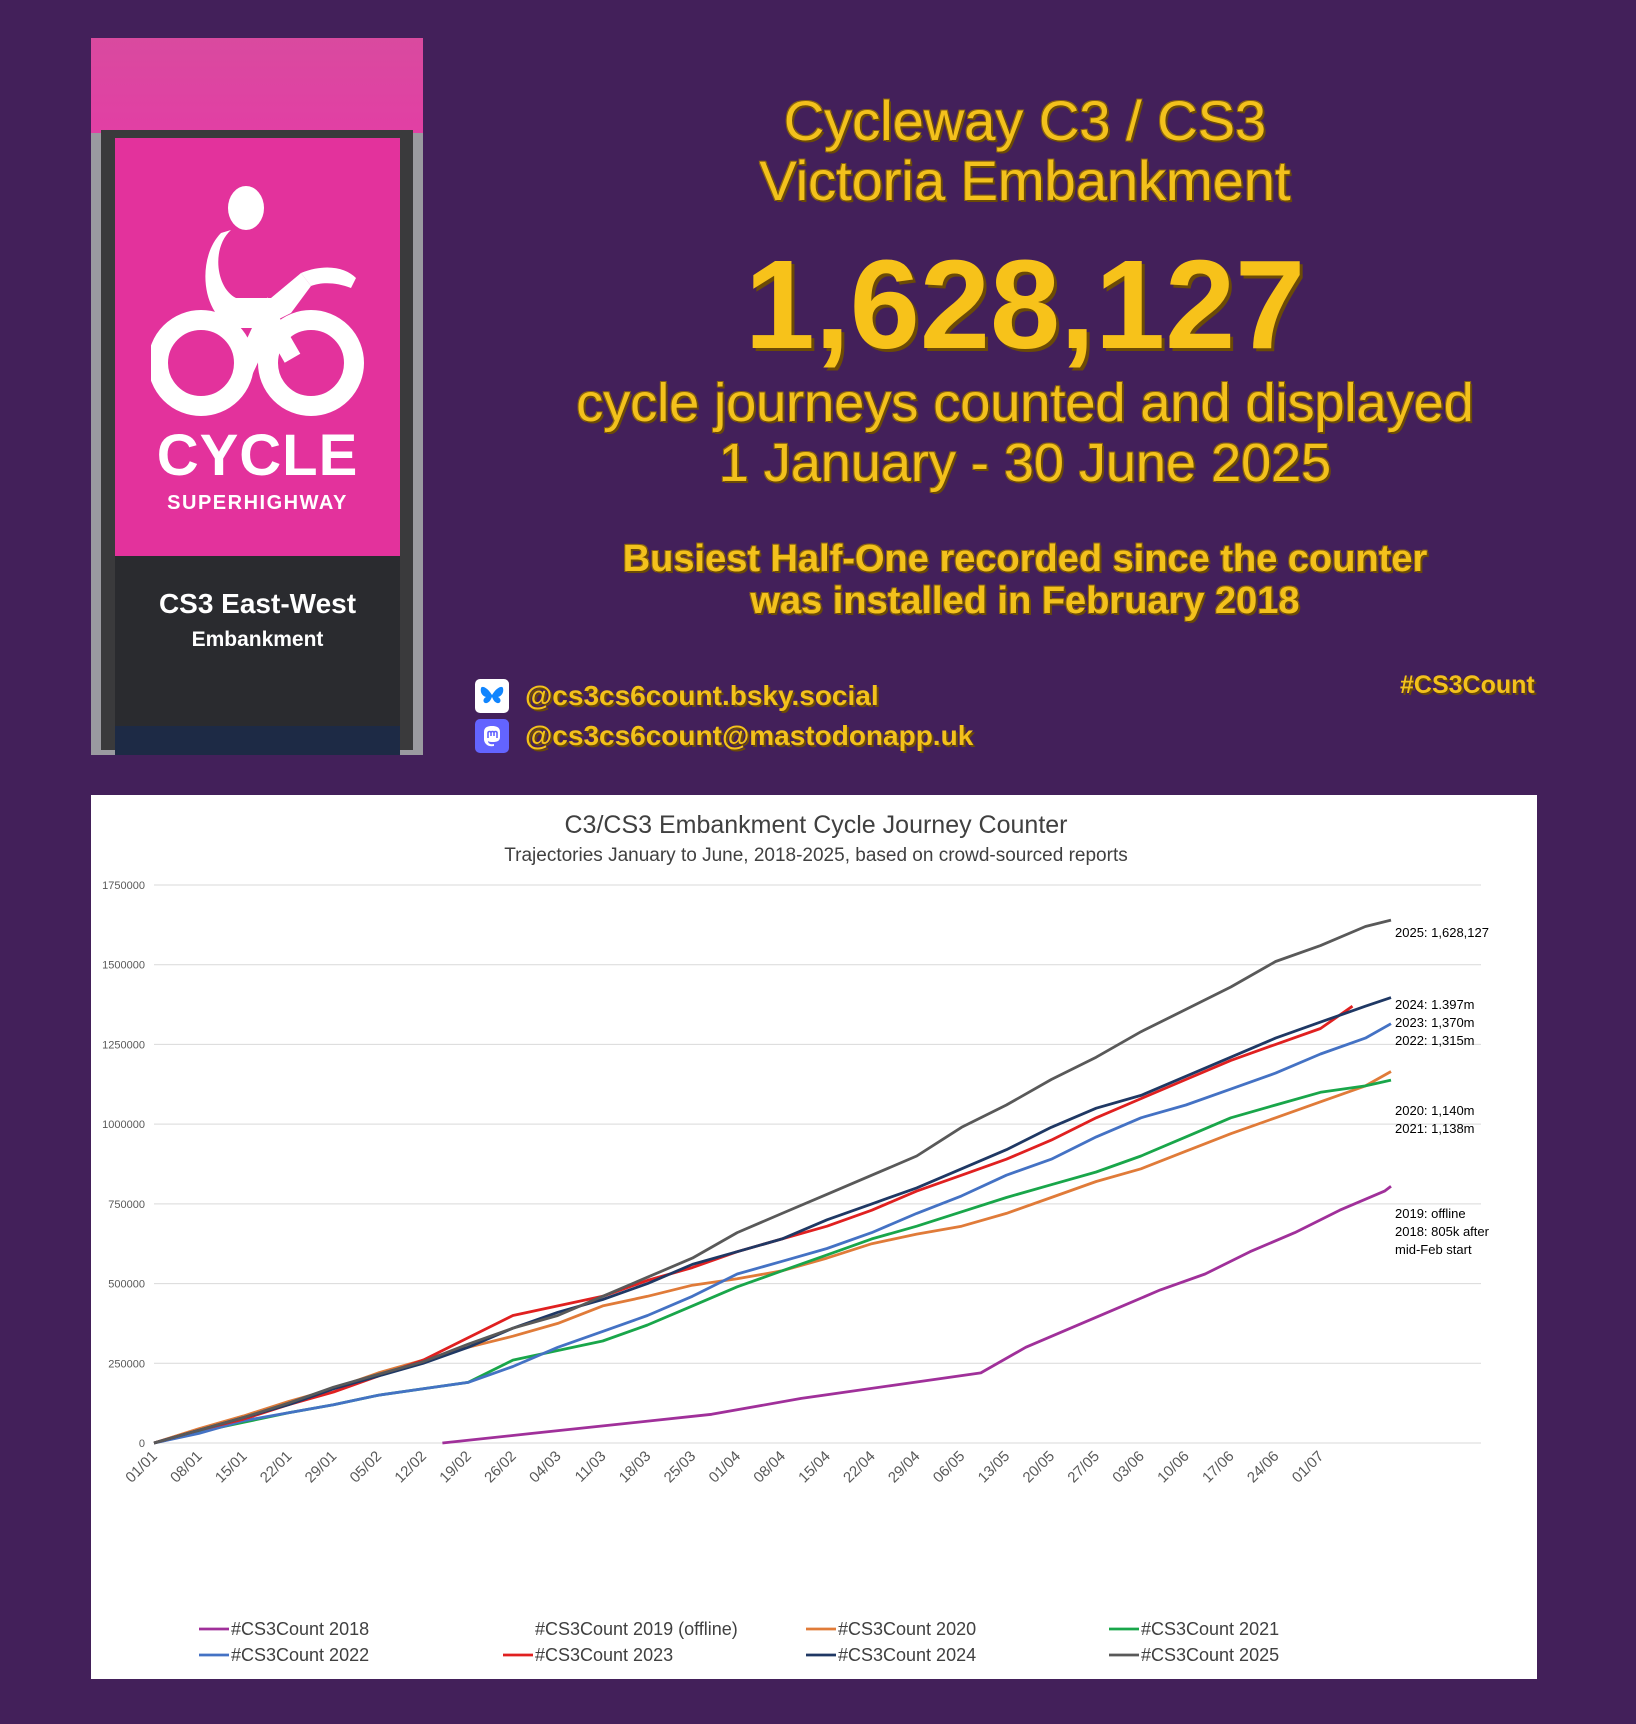  I want to click on sign-cycle-word: CYCLE, so click(257, 455).